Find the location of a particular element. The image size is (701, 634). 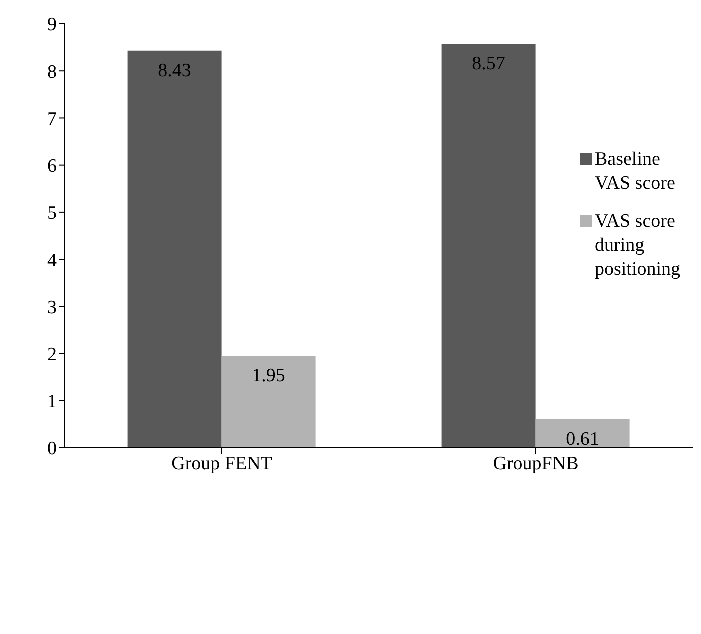

y-tick-label: 4 is located at coordinates (53, 261).